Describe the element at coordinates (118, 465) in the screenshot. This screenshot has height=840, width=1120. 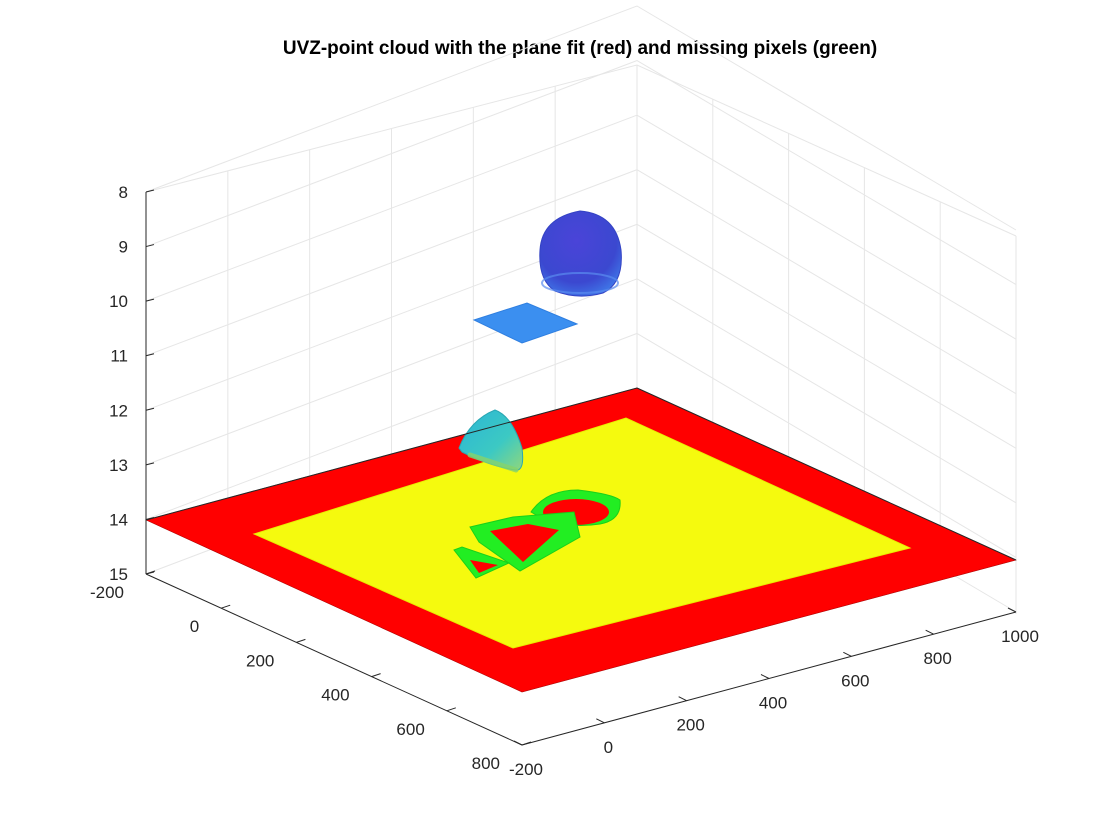
I see `z-tick-label: 13` at that location.